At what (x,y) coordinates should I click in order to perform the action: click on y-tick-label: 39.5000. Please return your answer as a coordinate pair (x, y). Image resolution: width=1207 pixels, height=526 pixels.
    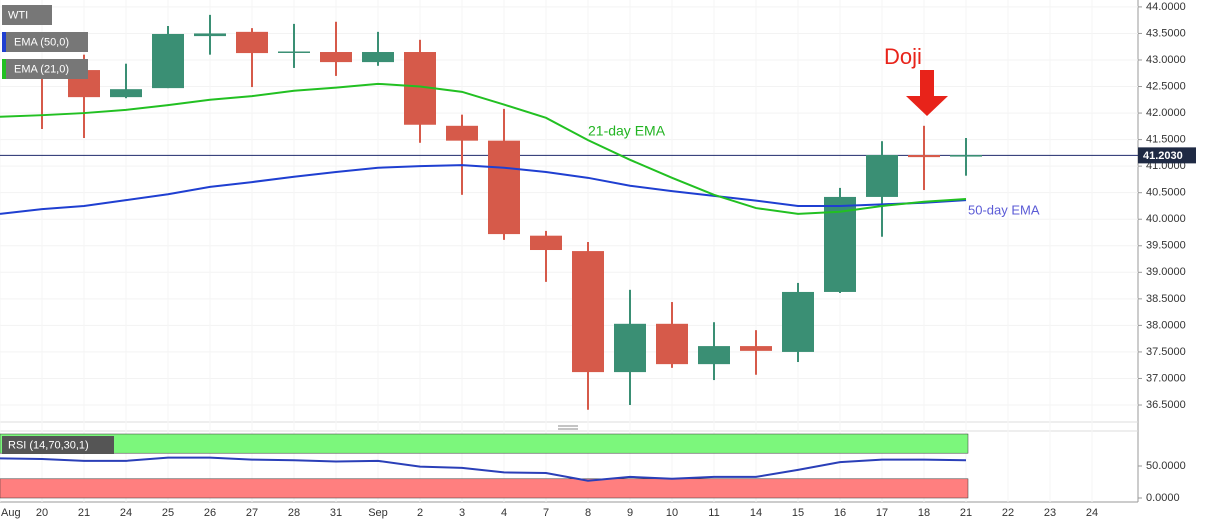
    Looking at the image, I should click on (1166, 246).